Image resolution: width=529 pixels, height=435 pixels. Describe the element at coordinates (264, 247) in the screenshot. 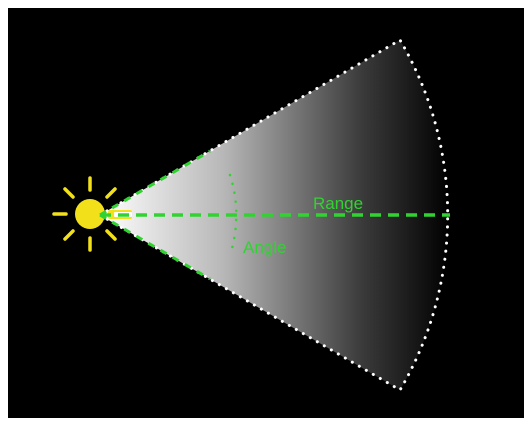

I see `angle-label: Angle` at that location.